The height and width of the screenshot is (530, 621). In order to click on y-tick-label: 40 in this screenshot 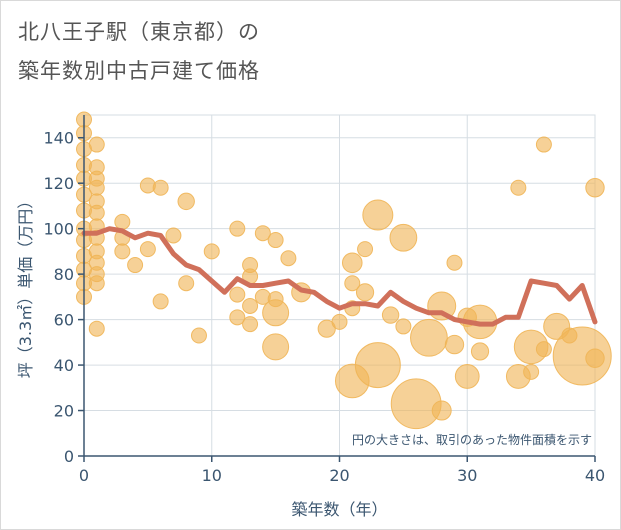, I will do `click(64, 365)`.